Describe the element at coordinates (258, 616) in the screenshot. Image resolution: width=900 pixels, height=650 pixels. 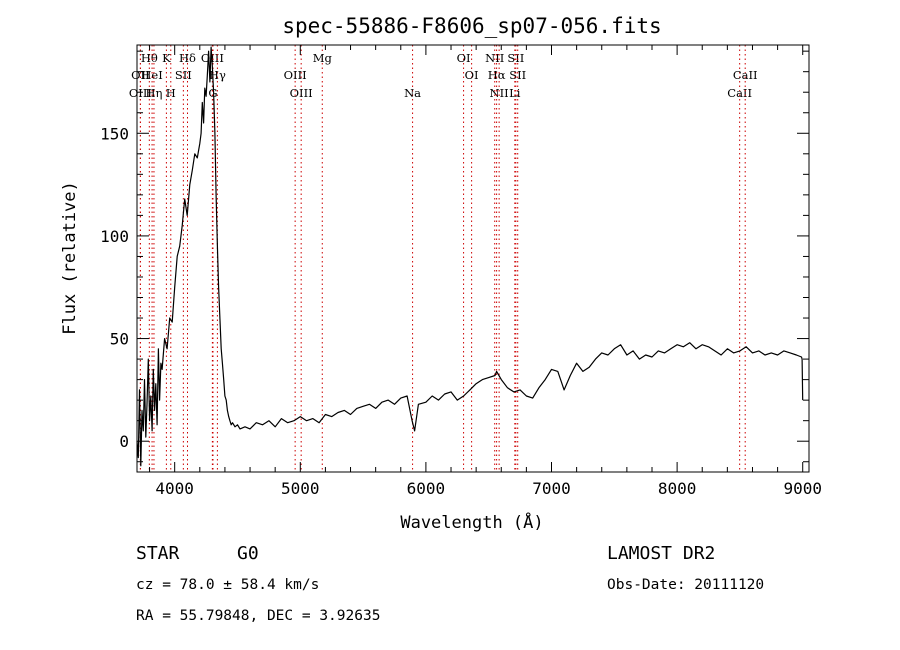
I see `coords-text: RA = 55.79848, DEC = 3.92635` at that location.